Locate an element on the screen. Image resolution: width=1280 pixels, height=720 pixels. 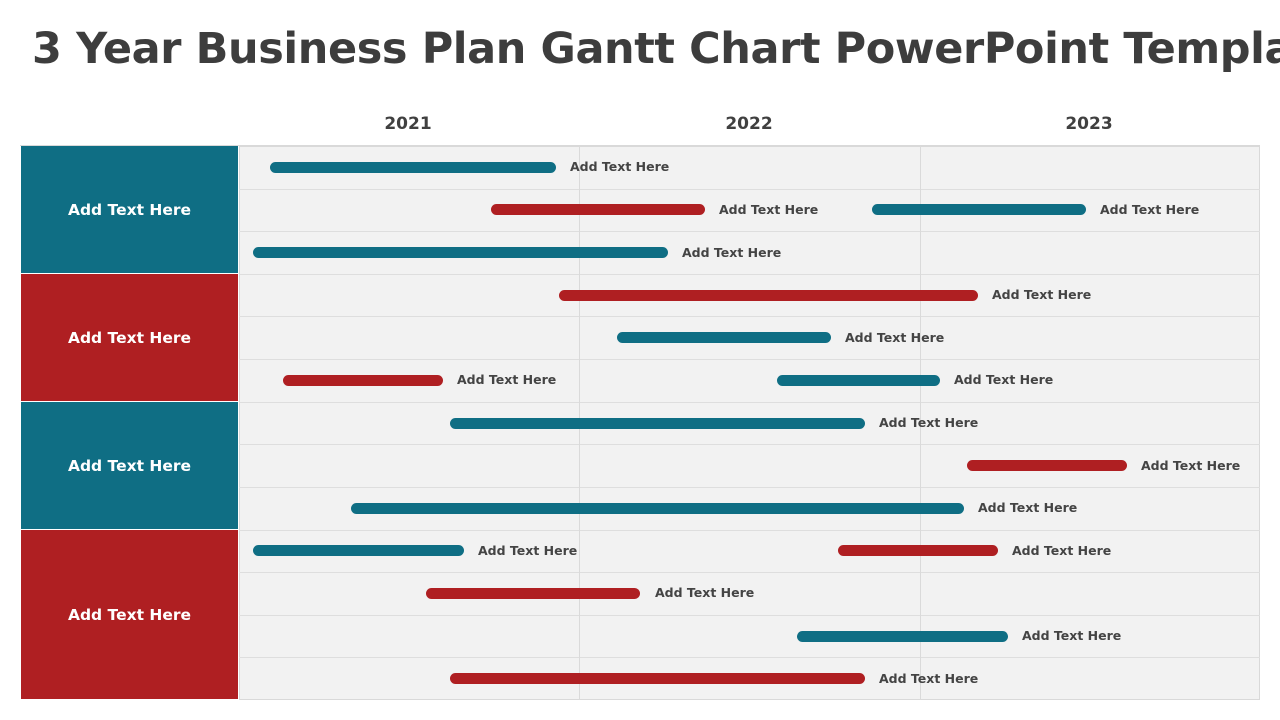
year-label-2023: 2023 is located at coordinates (1089, 124).